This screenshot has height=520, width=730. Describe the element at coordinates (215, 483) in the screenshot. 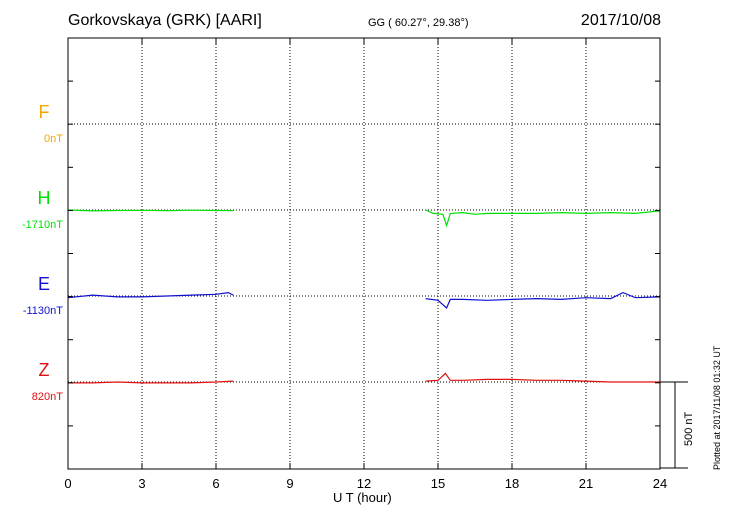

I see `x-tick-label: 6` at that location.